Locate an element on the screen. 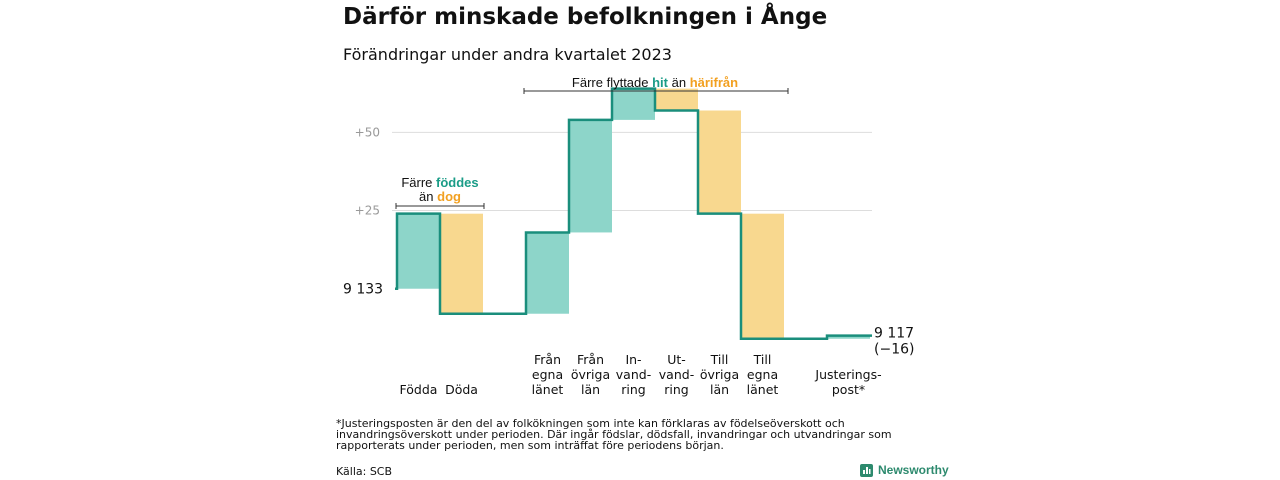  births-annotation-line2-part: dog is located at coordinates (449, 196).